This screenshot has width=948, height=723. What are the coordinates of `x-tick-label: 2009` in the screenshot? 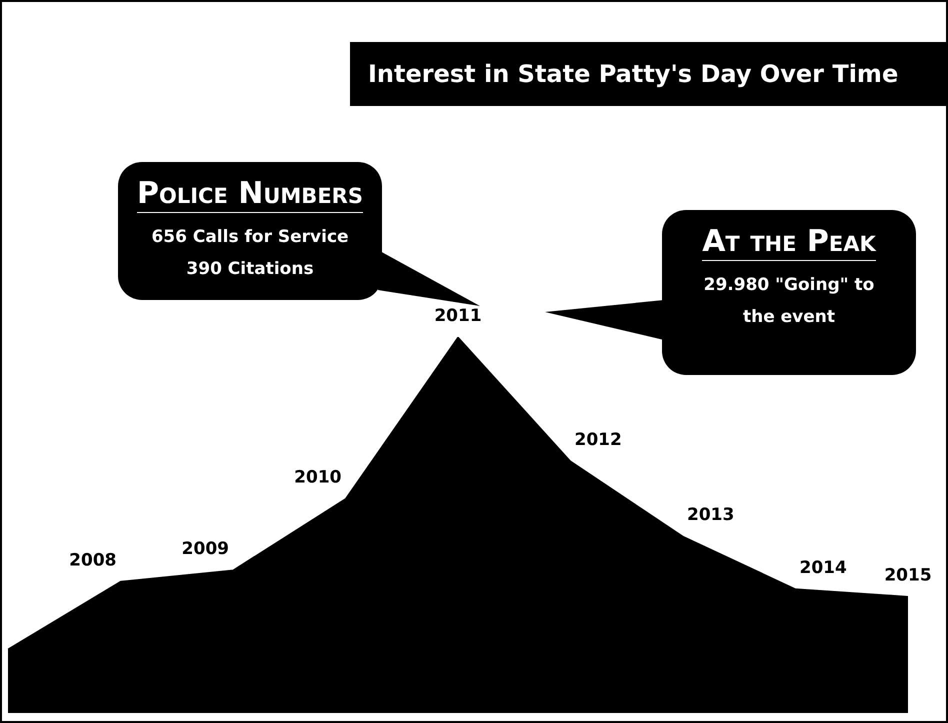 It's located at (205, 549).